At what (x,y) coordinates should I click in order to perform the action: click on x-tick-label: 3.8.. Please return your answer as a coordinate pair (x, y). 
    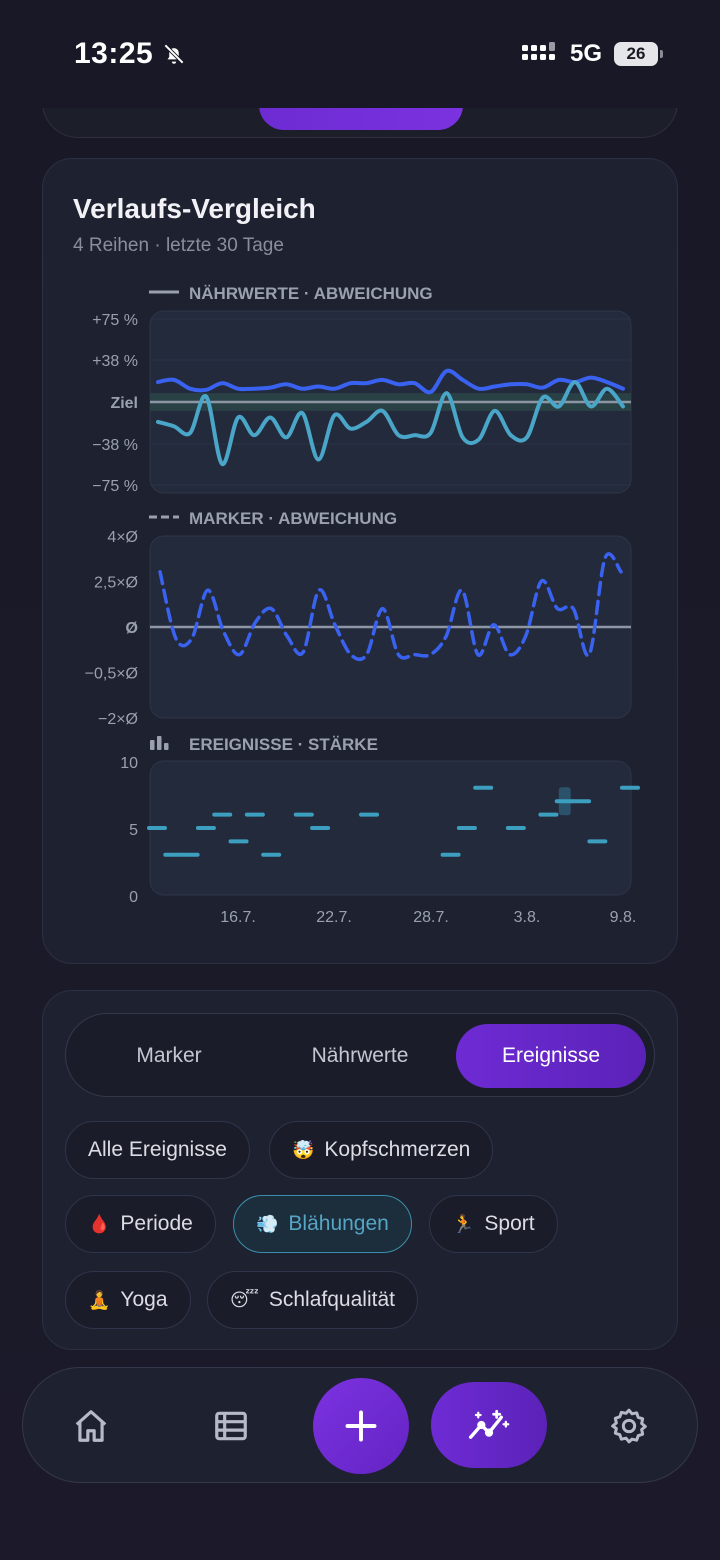
    Looking at the image, I should click on (527, 917).